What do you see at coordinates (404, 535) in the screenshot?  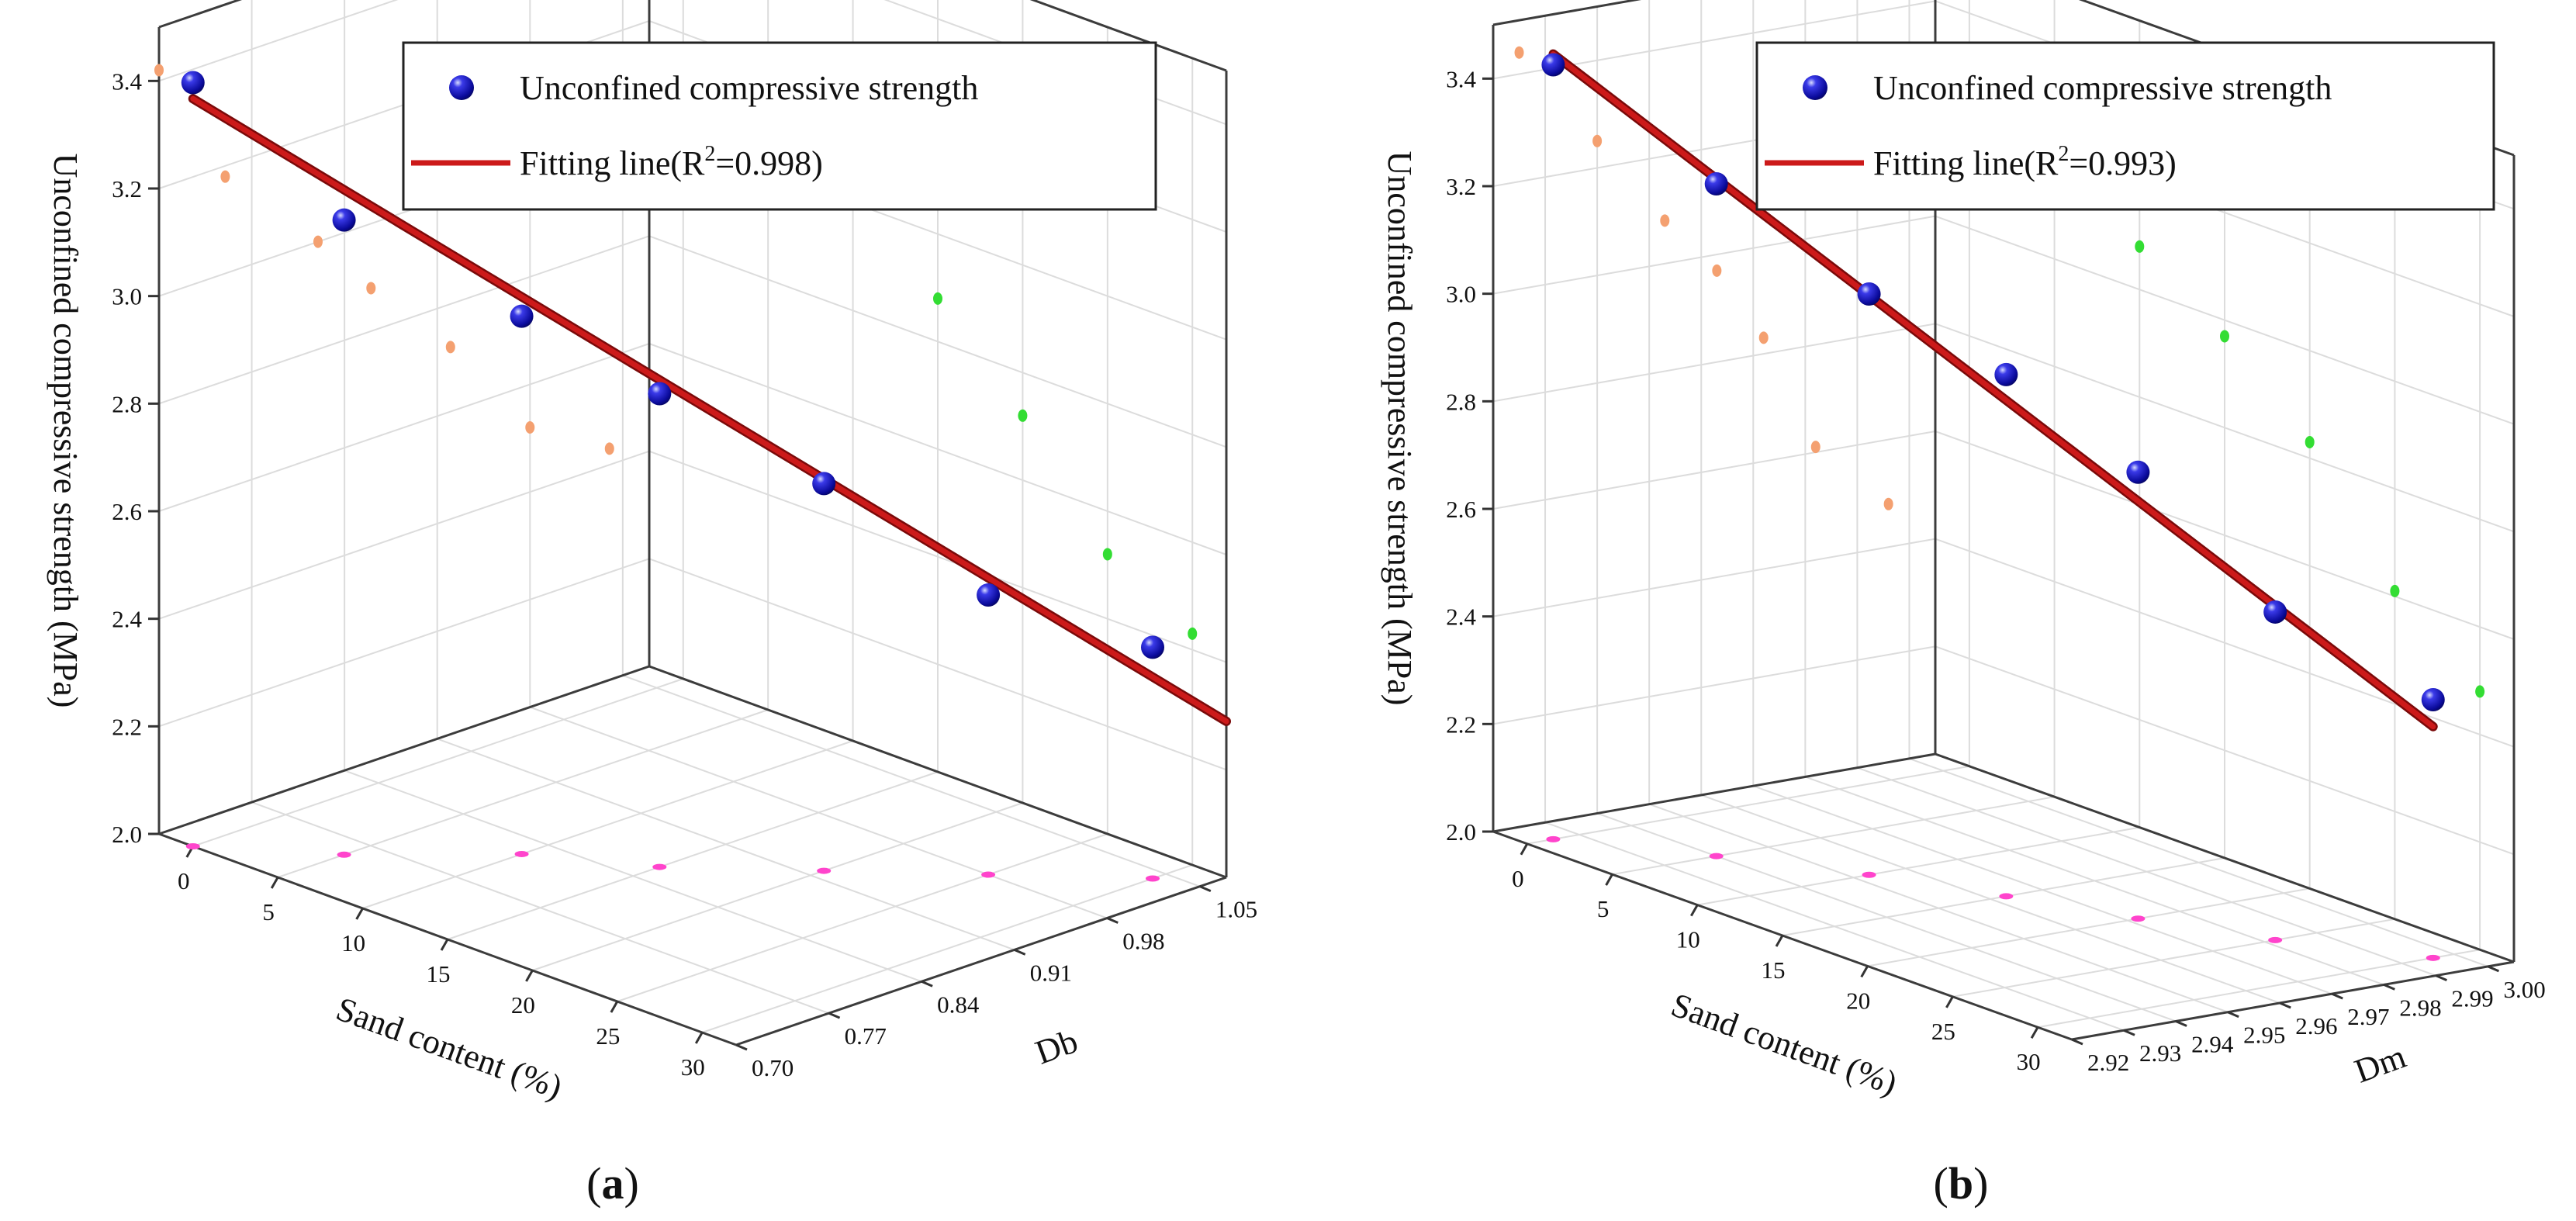 I see `sidewall-grid-z` at bounding box center [404, 535].